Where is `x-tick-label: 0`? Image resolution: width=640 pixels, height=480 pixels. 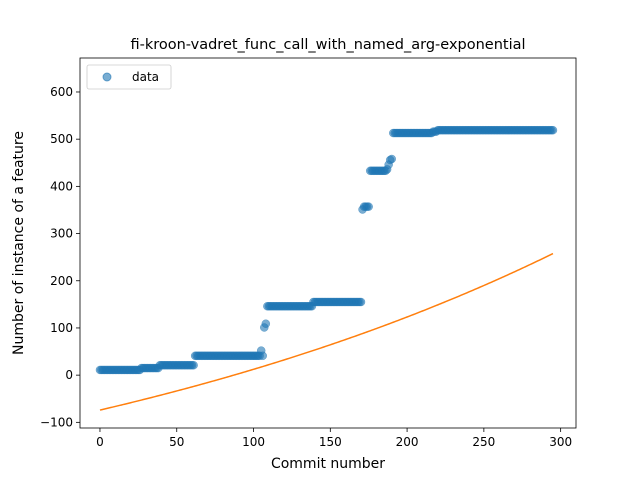 x-tick-label: 0 is located at coordinates (100, 442).